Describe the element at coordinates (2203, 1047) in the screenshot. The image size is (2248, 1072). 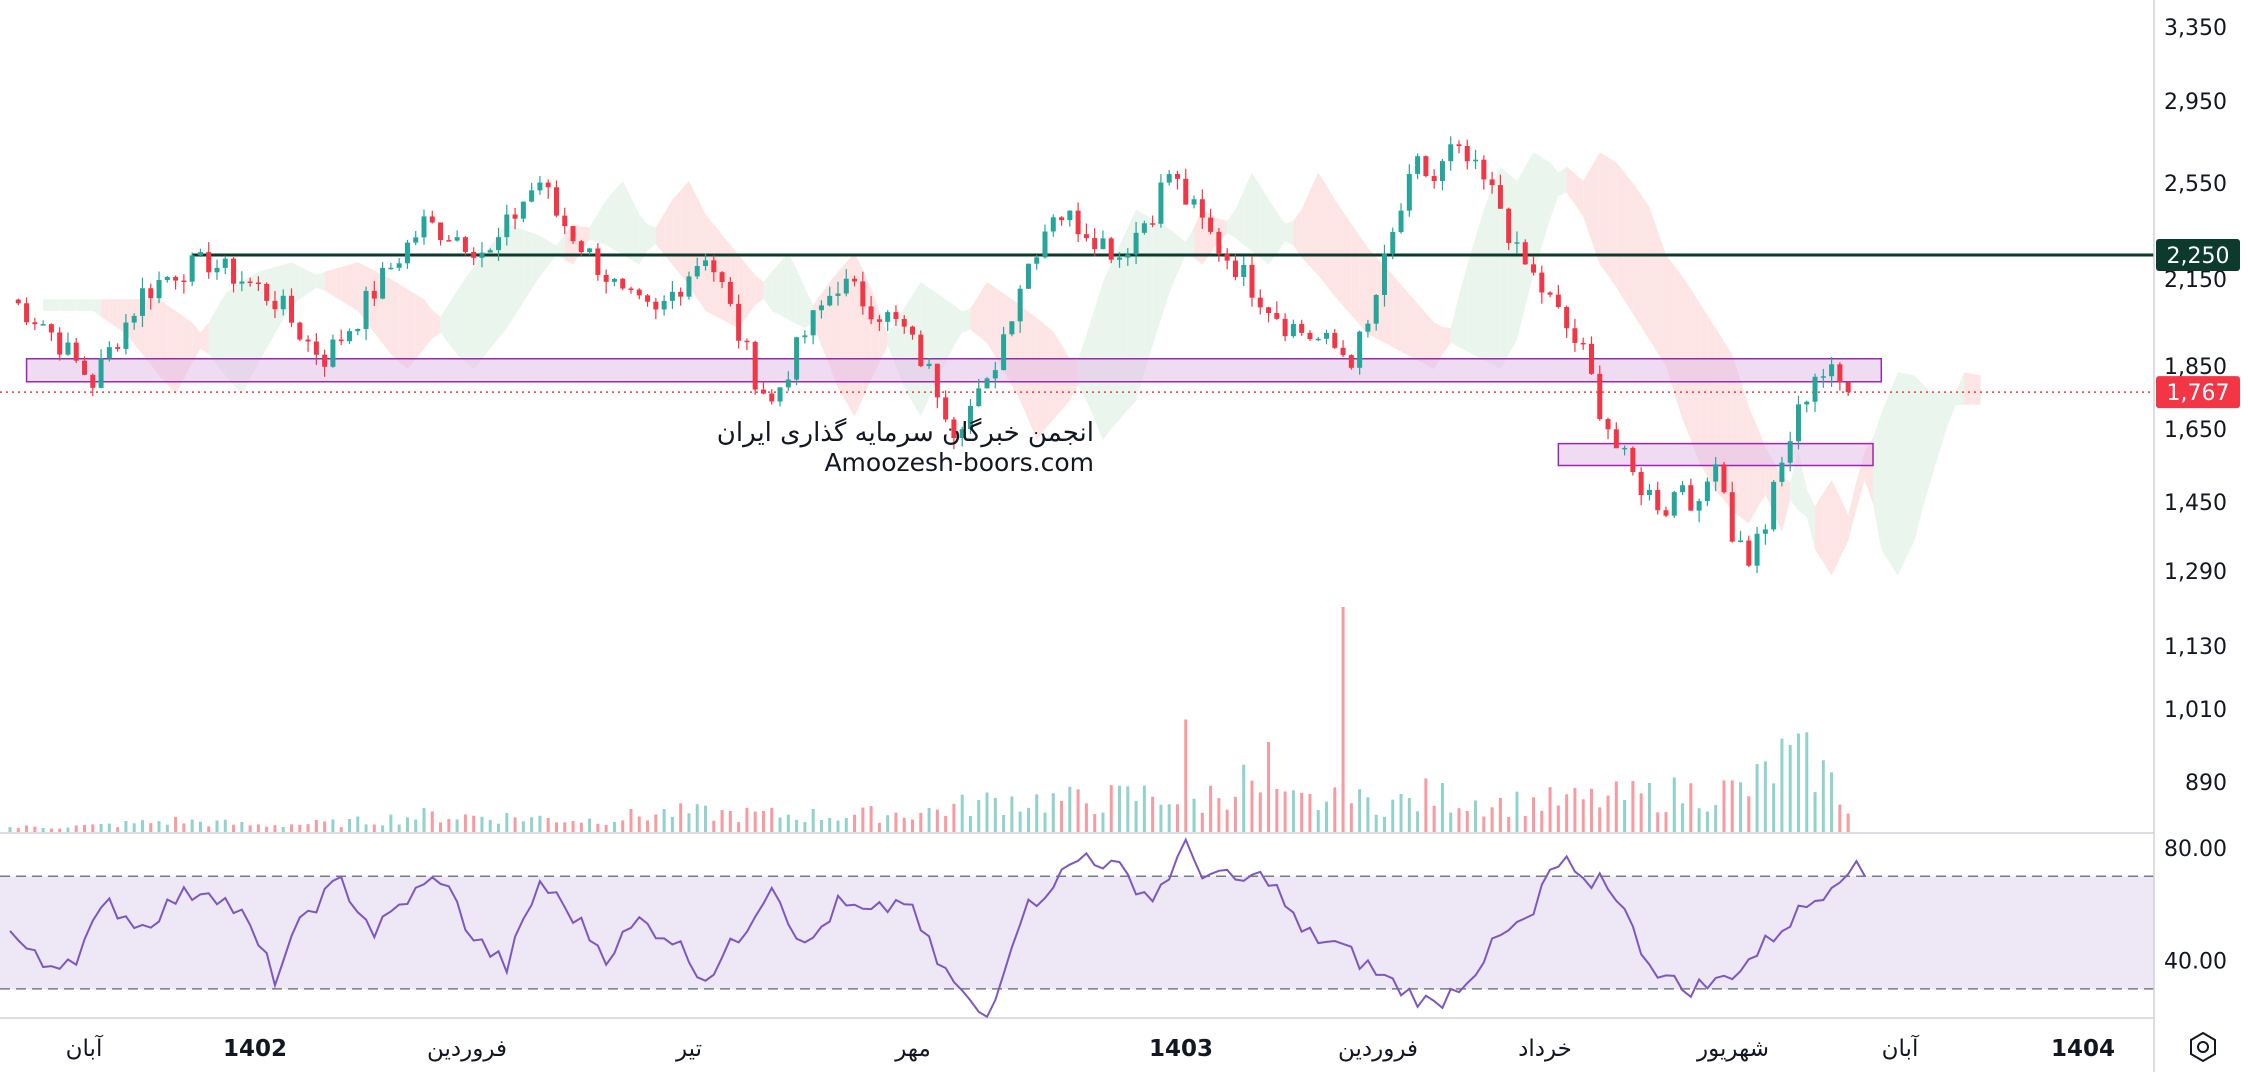
I see `settings-gear-icon` at that location.